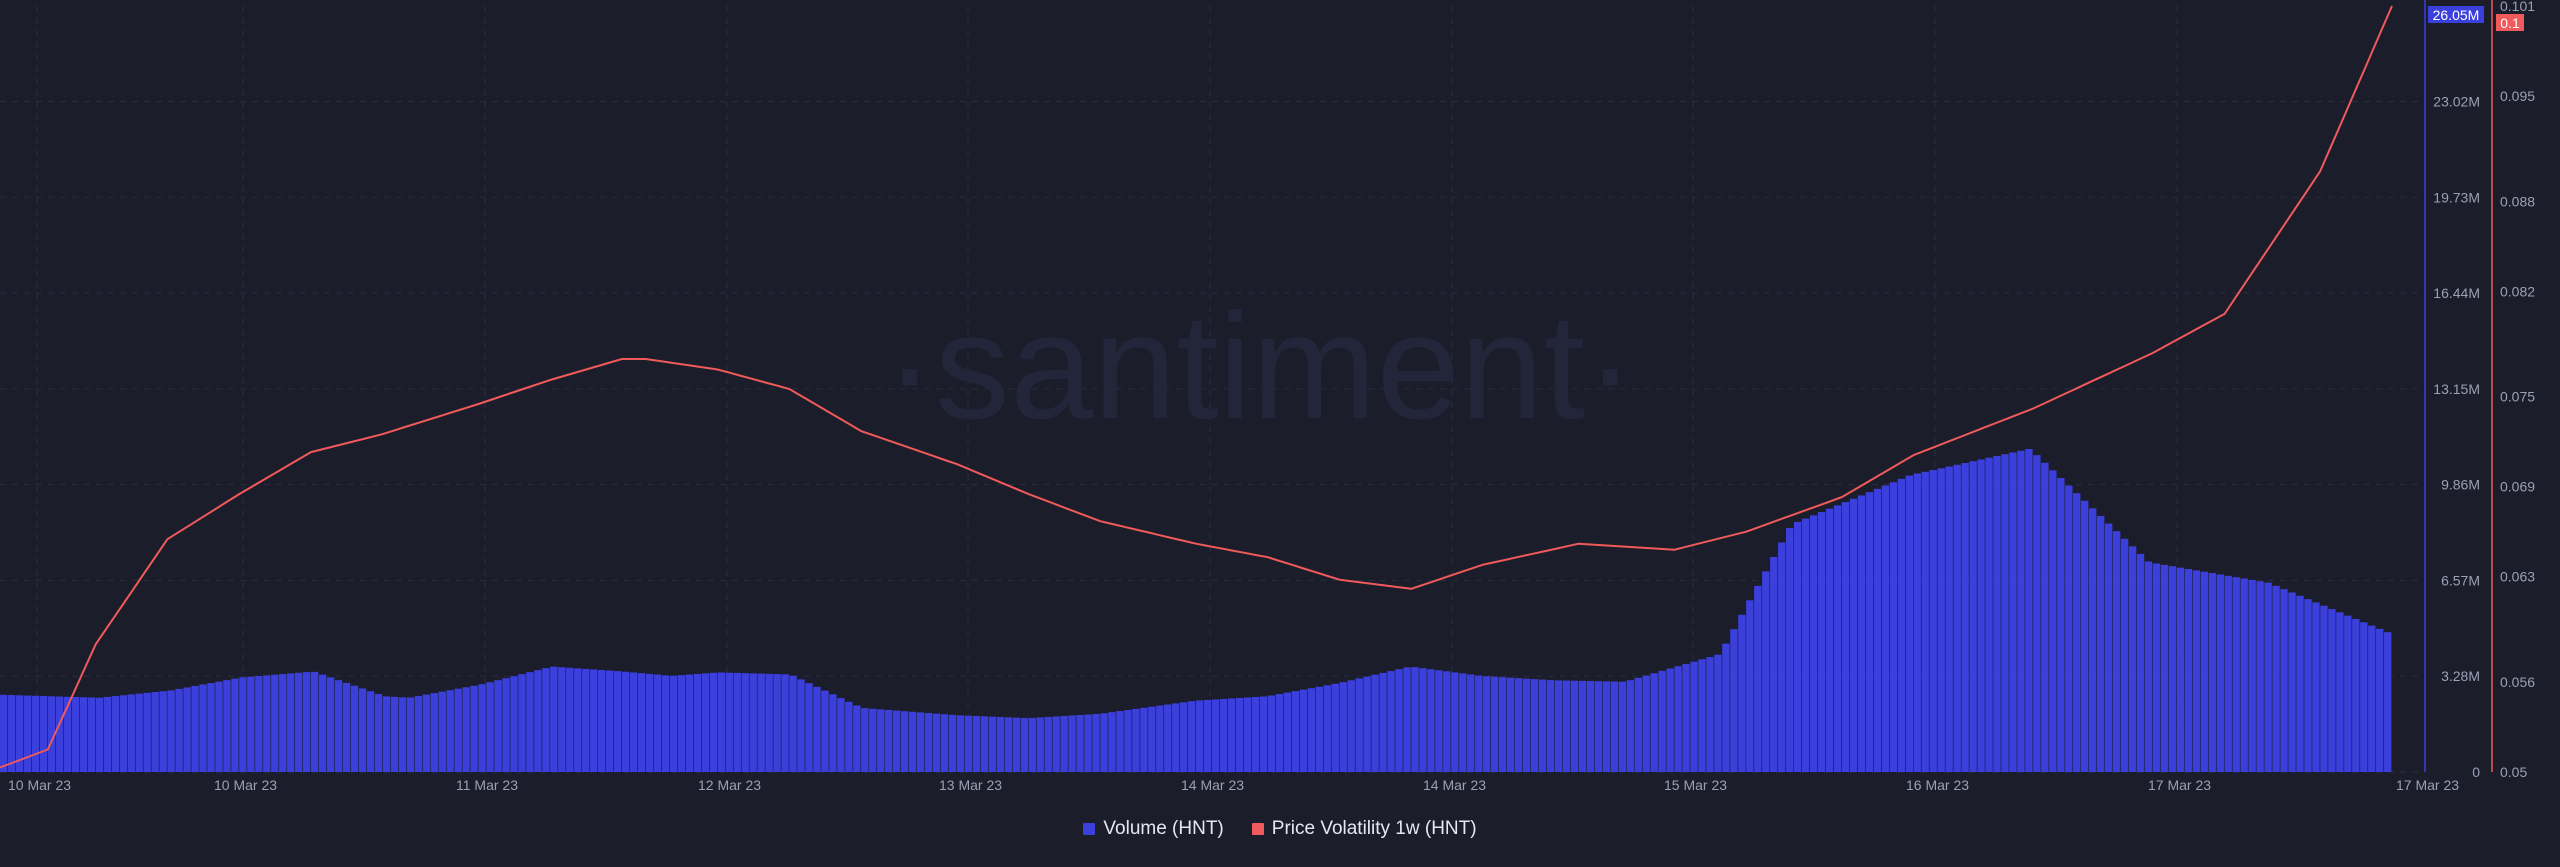  I want to click on volatility-tick-label: 0.05, so click(2513, 772).